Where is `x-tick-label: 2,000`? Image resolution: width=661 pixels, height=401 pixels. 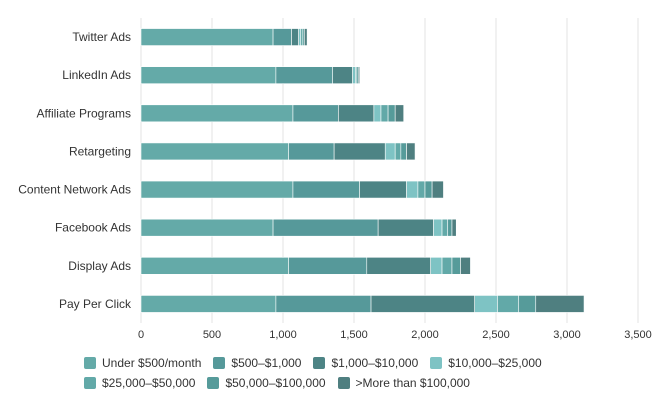
x-tick-label: 2,000 is located at coordinates (425, 335).